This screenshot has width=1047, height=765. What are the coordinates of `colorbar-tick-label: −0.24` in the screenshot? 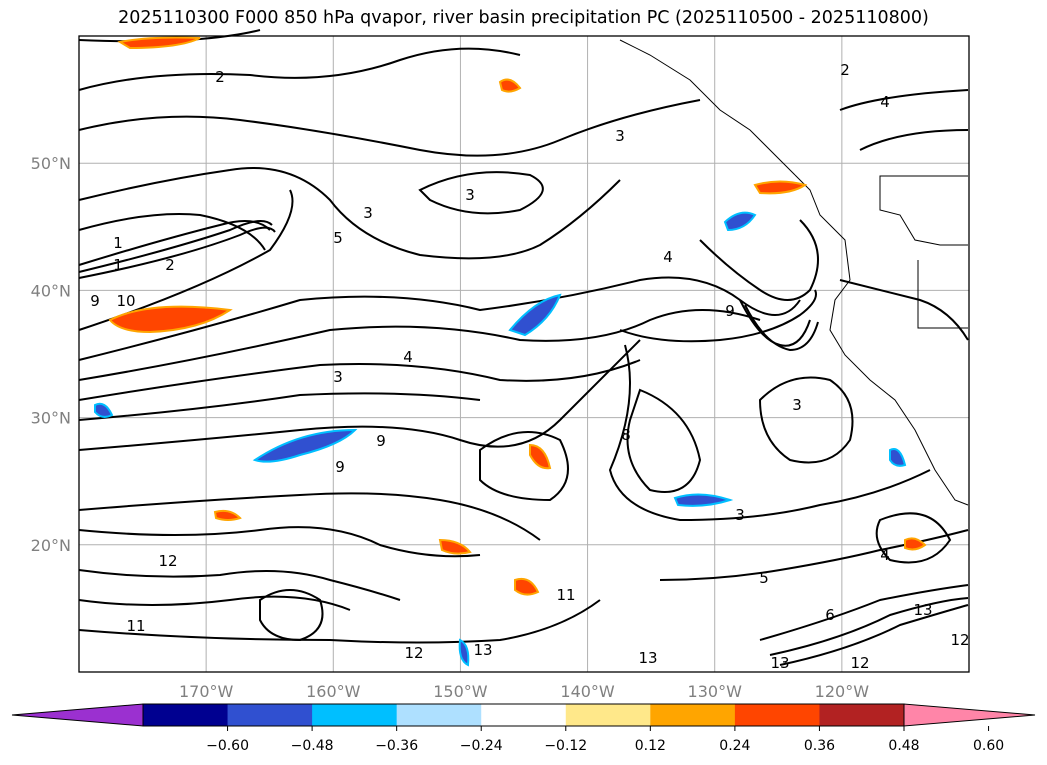 It's located at (481, 746).